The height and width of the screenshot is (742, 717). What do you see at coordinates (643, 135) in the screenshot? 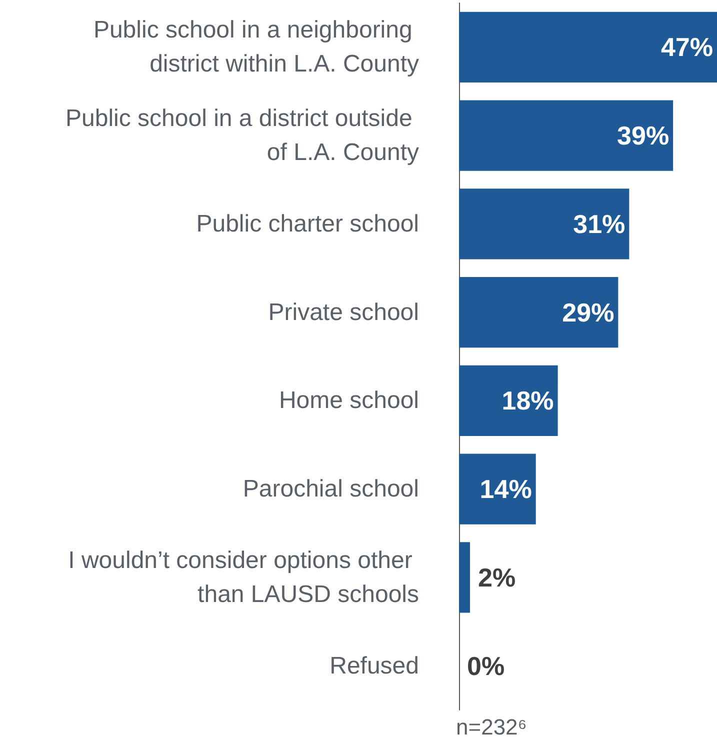
I see `data-label: 39%` at bounding box center [643, 135].